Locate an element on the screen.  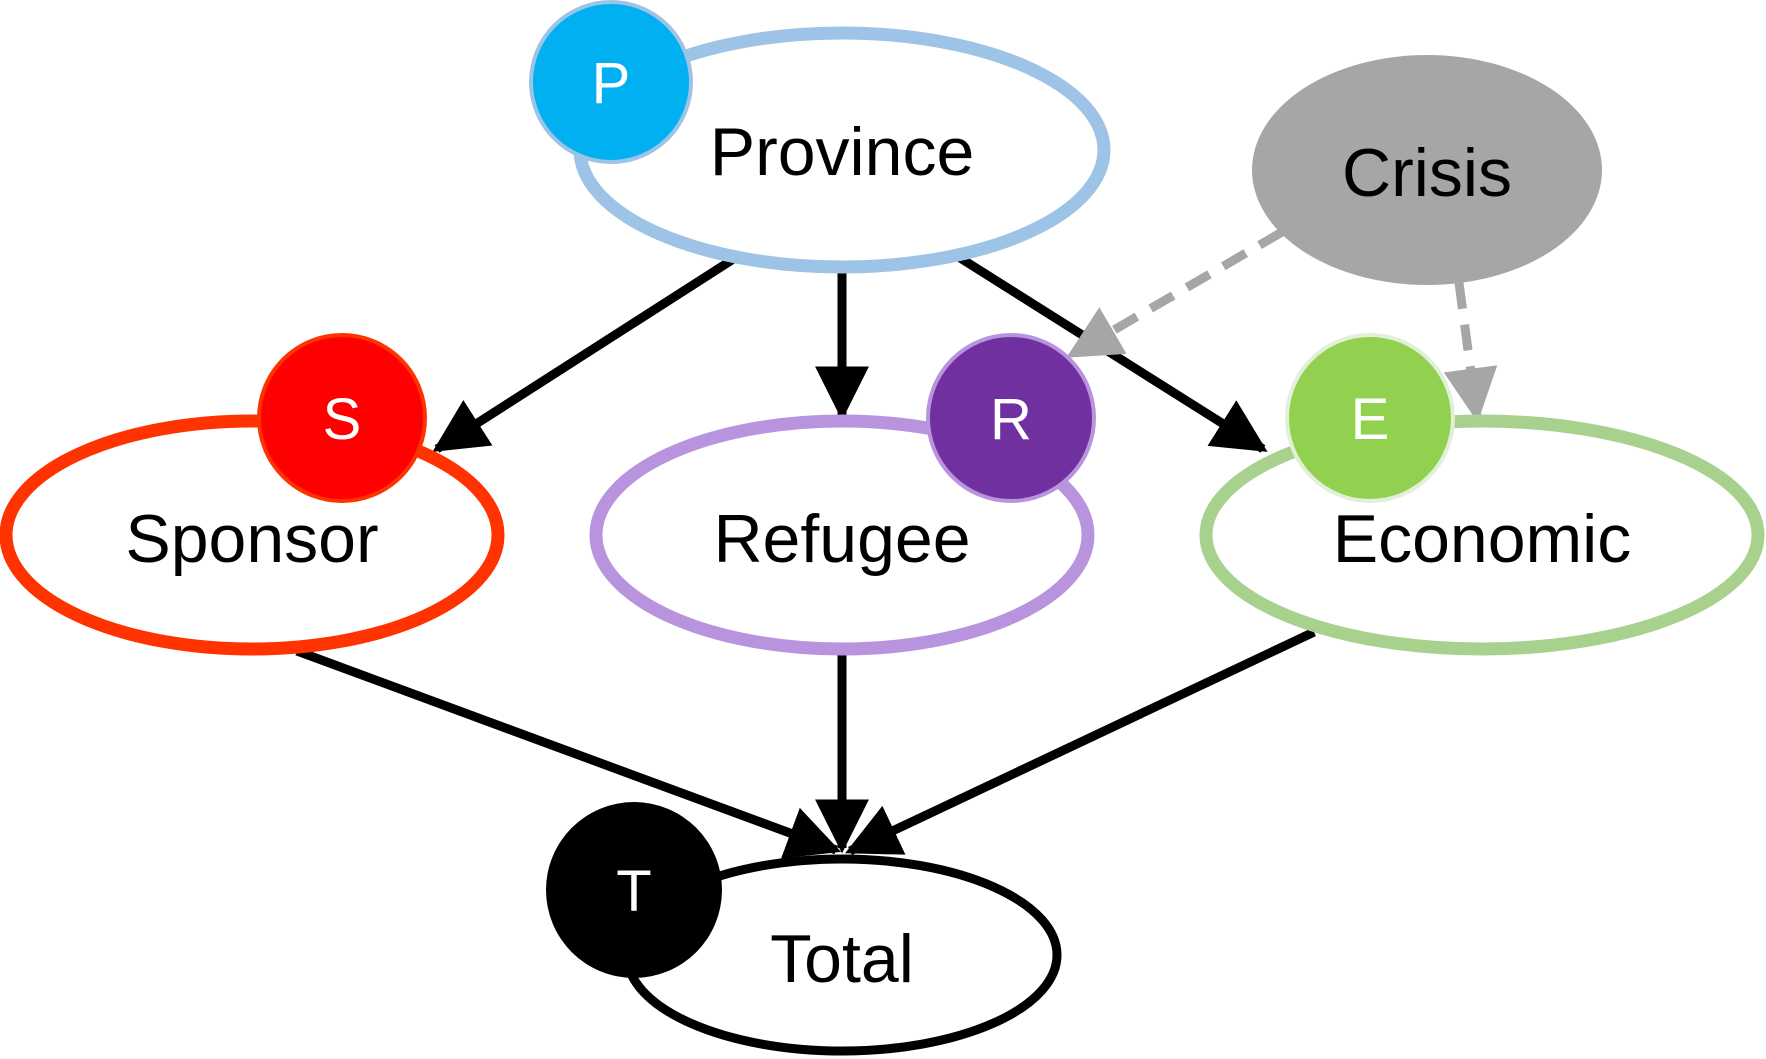
economic-badge is located at coordinates (1370, 418).